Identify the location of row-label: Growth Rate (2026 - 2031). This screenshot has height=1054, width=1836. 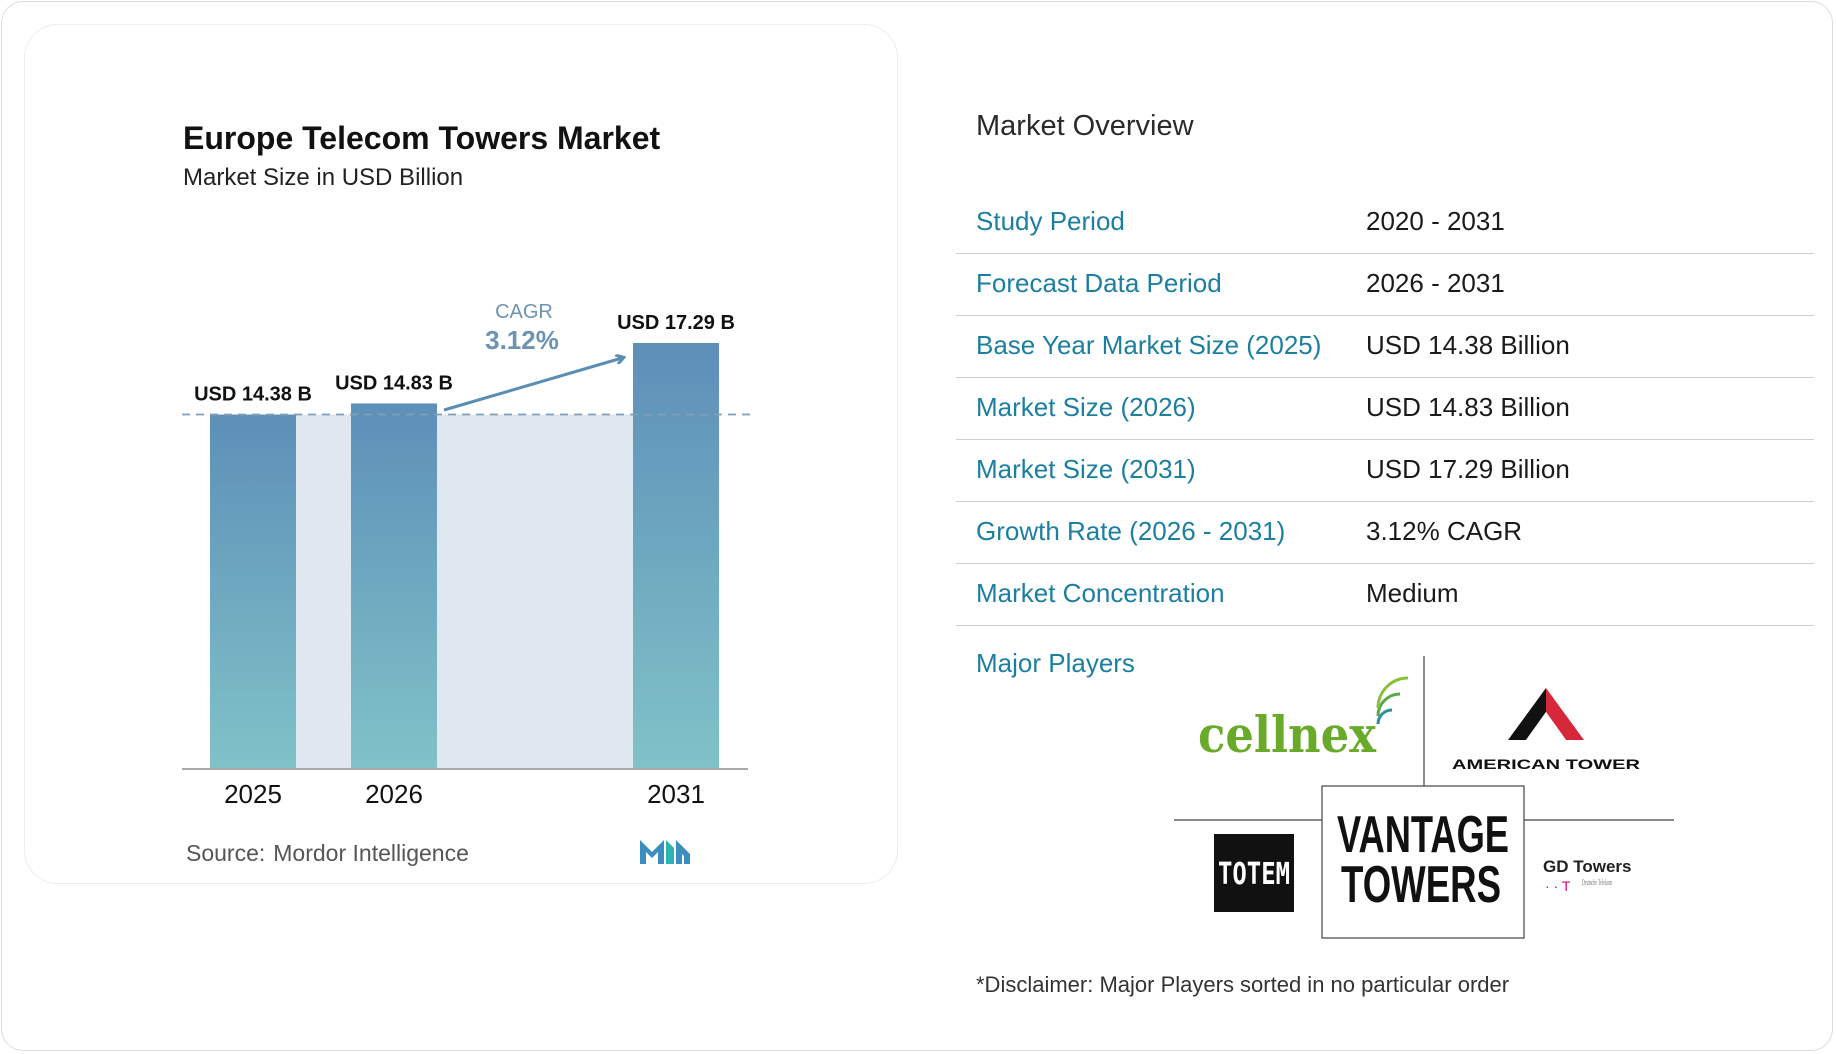
(1131, 531).